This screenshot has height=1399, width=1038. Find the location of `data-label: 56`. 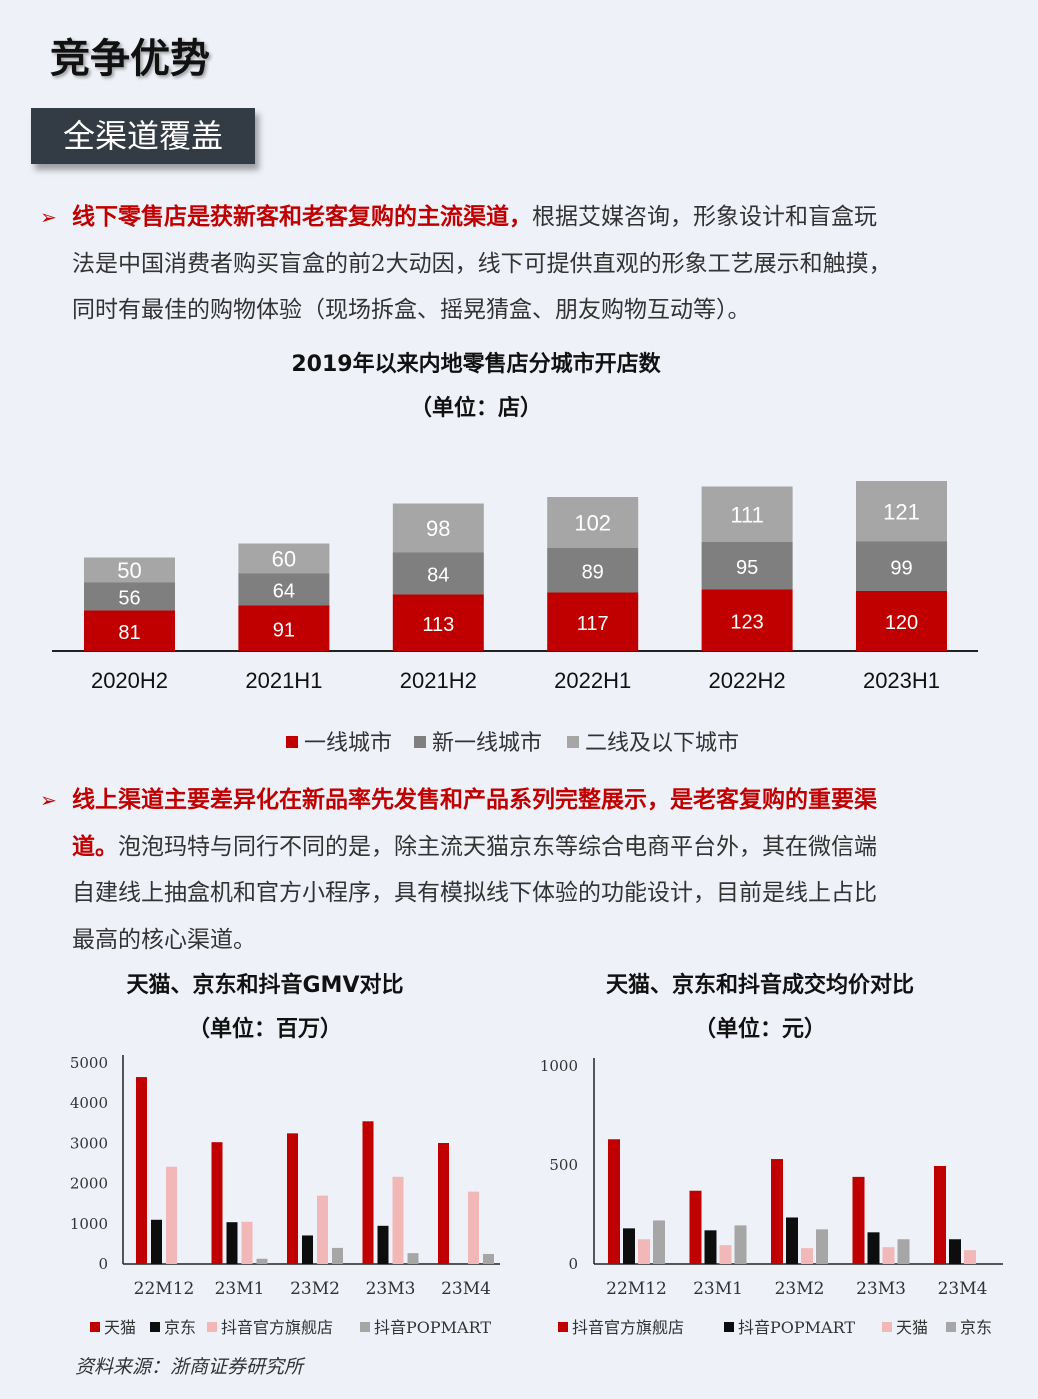

data-label: 56 is located at coordinates (129, 599).